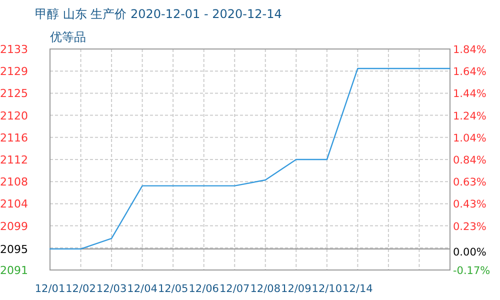 Image resolution: width=500 pixels, height=300 pixels. I want to click on y-tick-label: 2091, so click(14, 270).